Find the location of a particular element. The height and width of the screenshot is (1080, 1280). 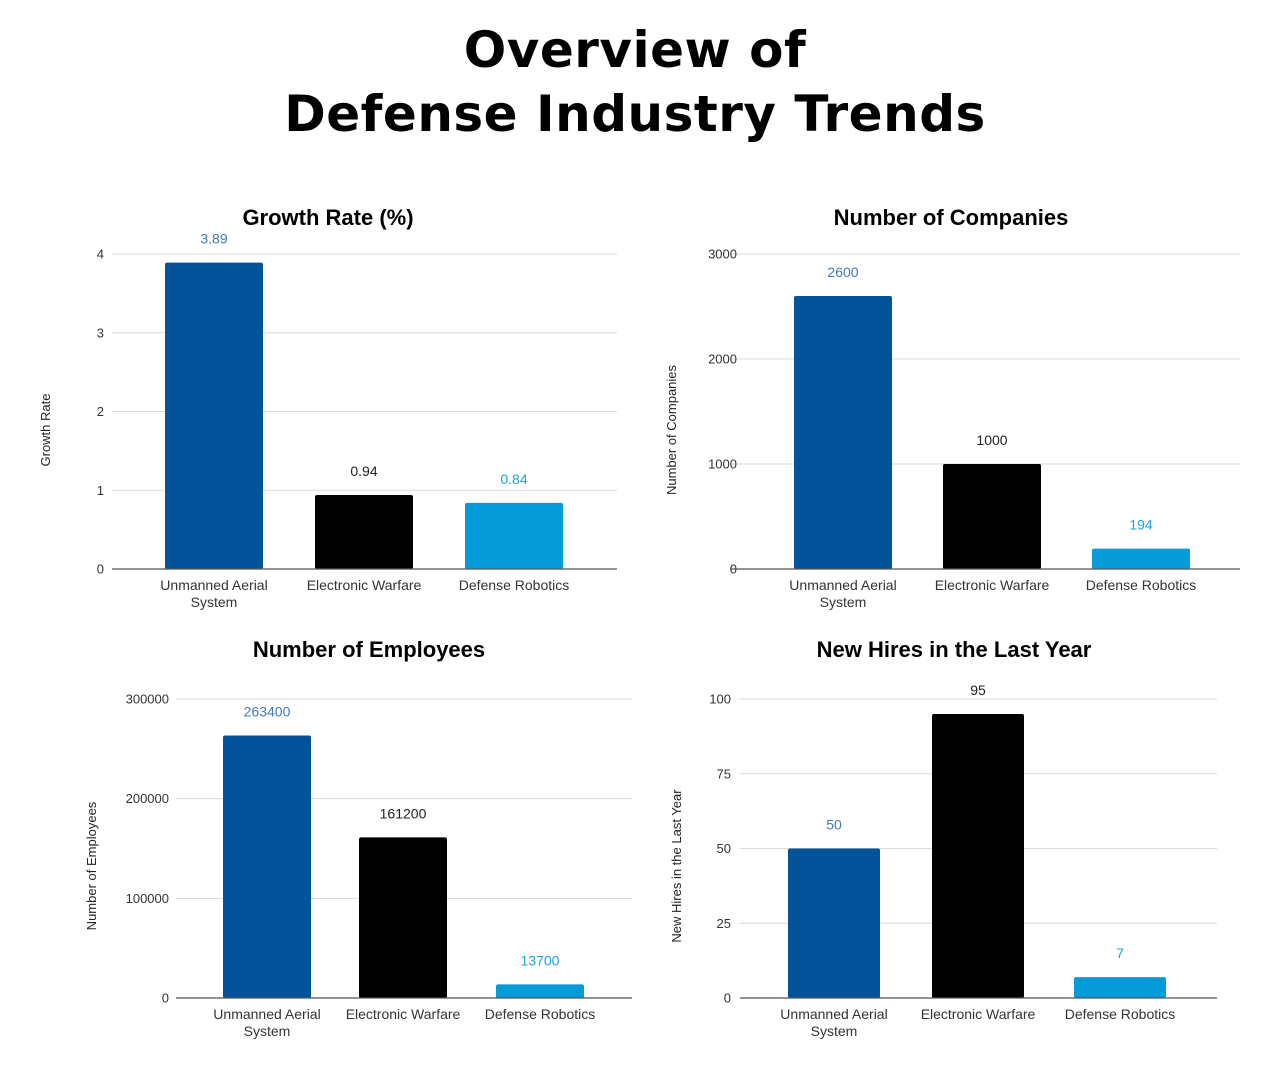

data-label: 263400 is located at coordinates (267, 711).